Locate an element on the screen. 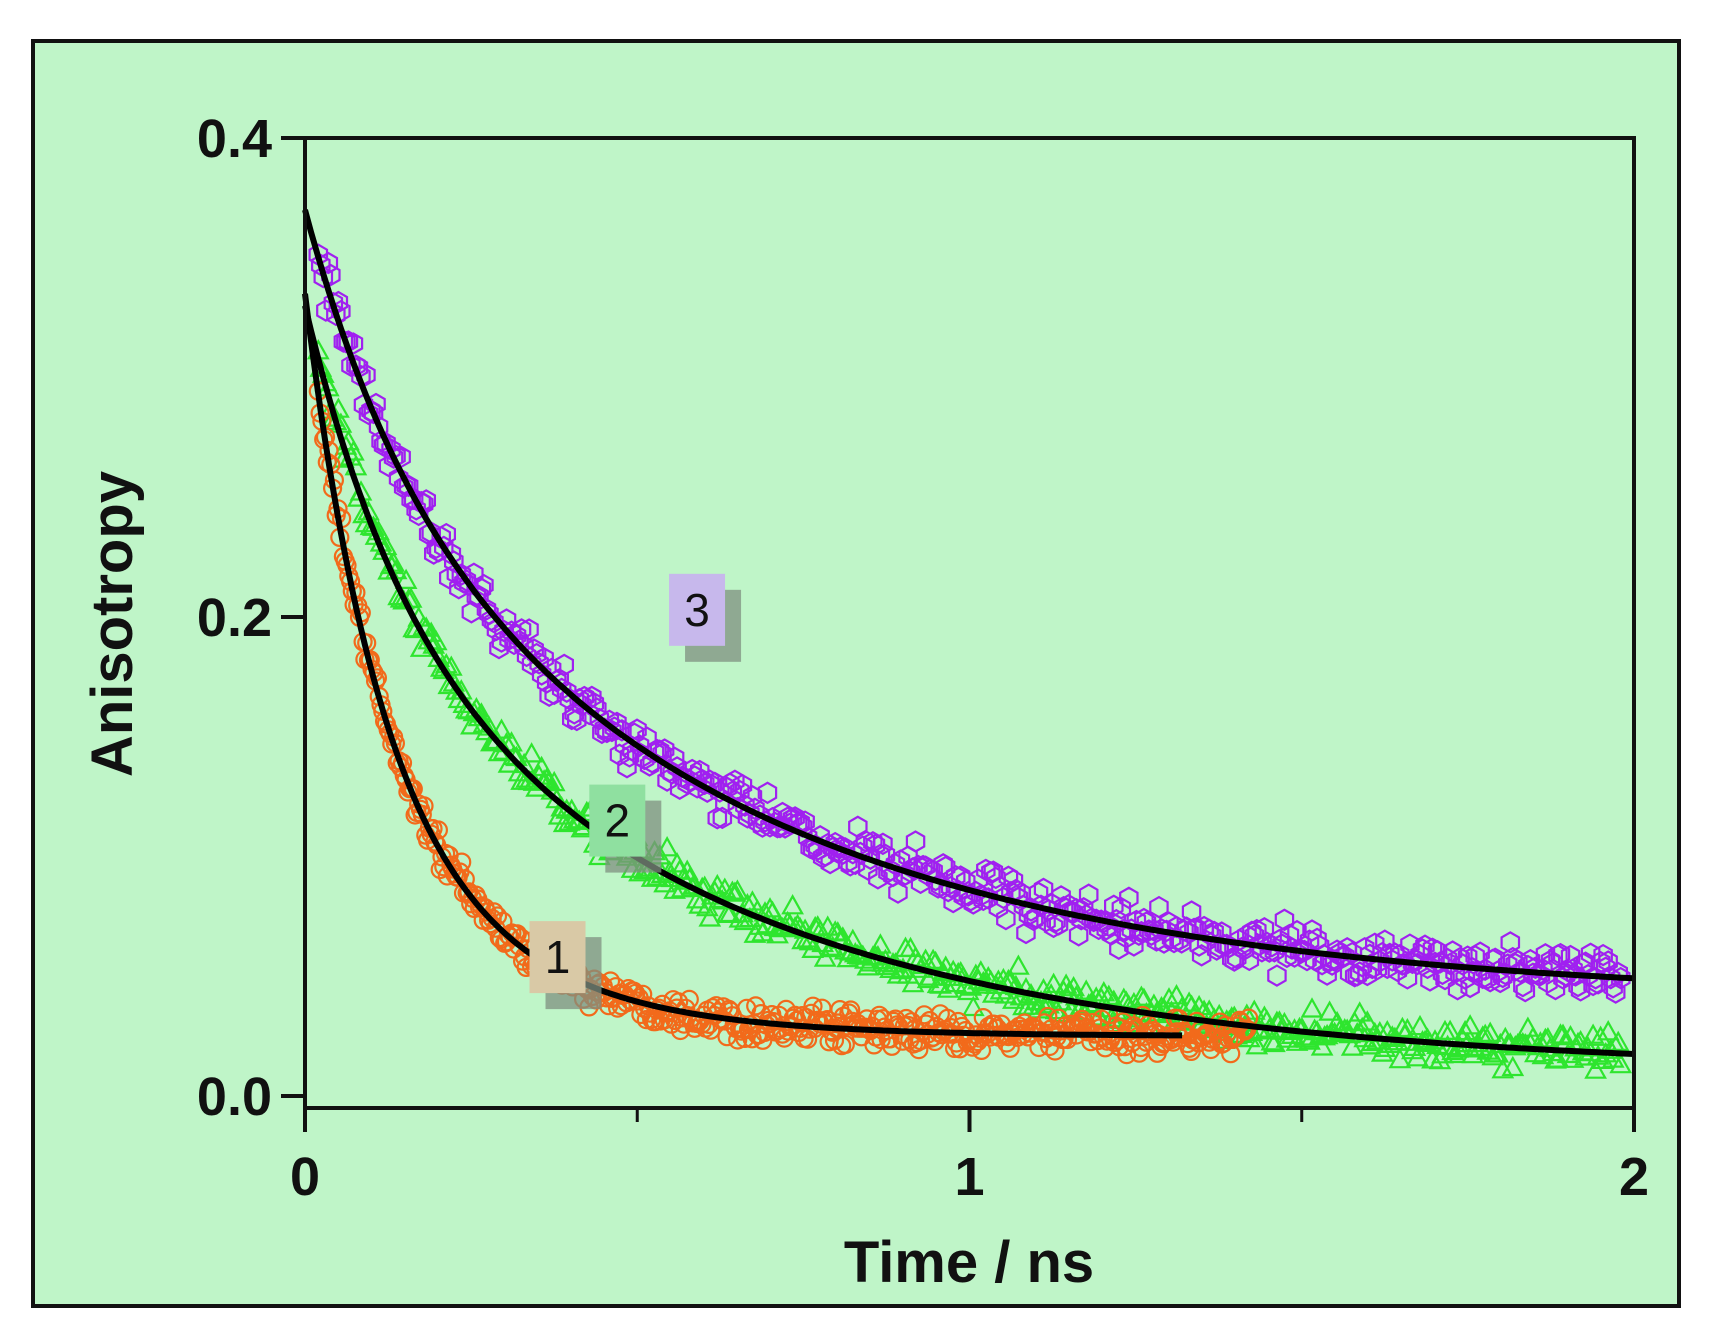  curve-labels-layer: 1 2 3 is located at coordinates (635, 791).